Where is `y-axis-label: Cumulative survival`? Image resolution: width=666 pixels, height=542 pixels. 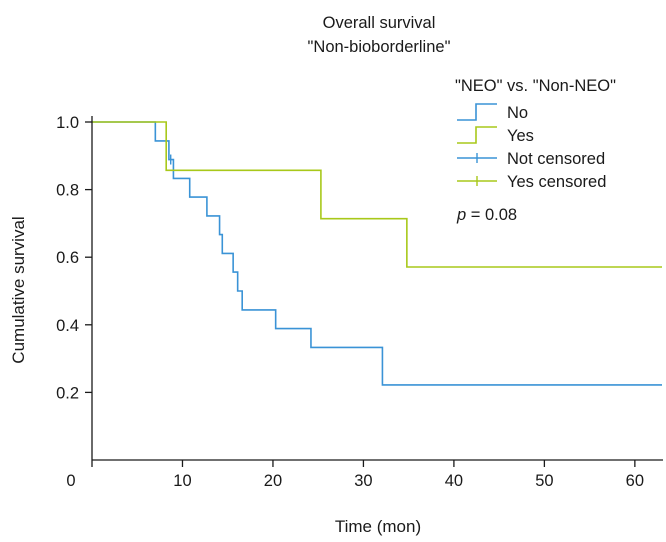 y-axis-label: Cumulative survival is located at coordinates (18, 289).